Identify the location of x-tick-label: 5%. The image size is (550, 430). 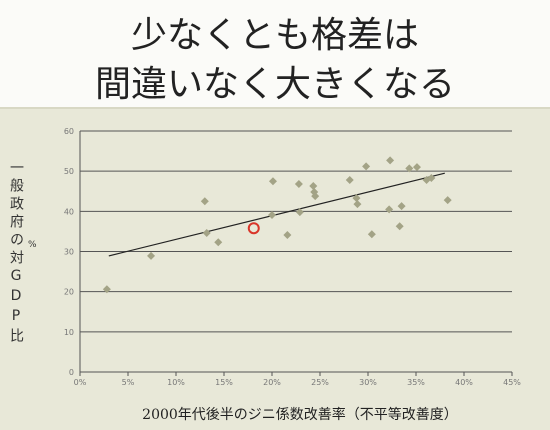
(128, 382).